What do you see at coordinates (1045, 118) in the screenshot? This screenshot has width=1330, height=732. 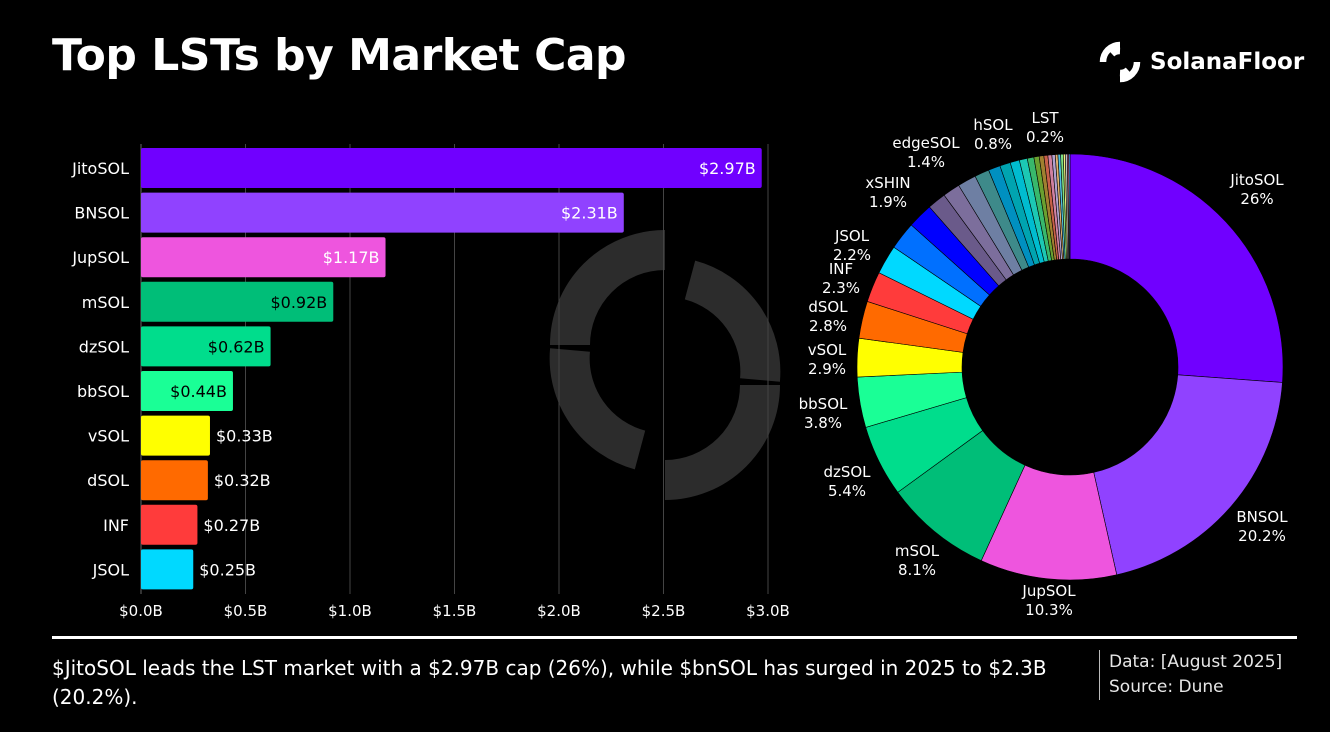 I see `slice-label: LST` at bounding box center [1045, 118].